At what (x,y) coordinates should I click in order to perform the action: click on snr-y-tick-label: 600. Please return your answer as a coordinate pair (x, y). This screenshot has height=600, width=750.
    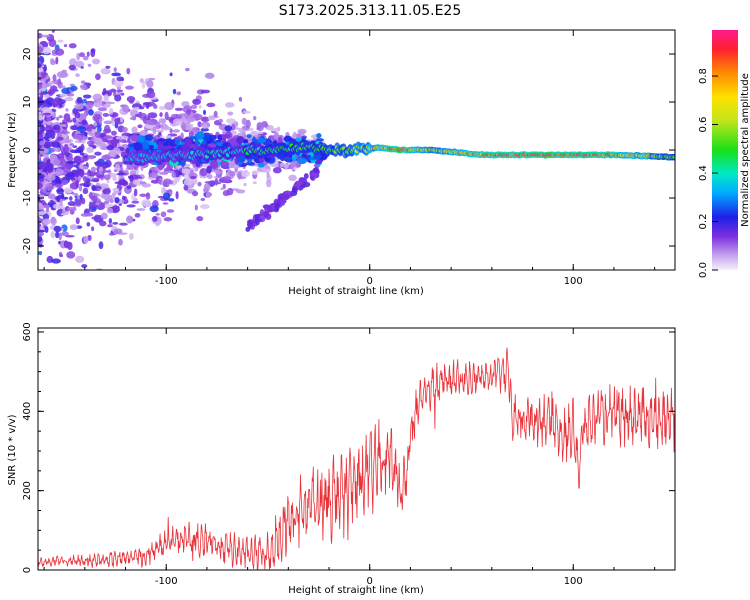
    Looking at the image, I should click on (27, 331).